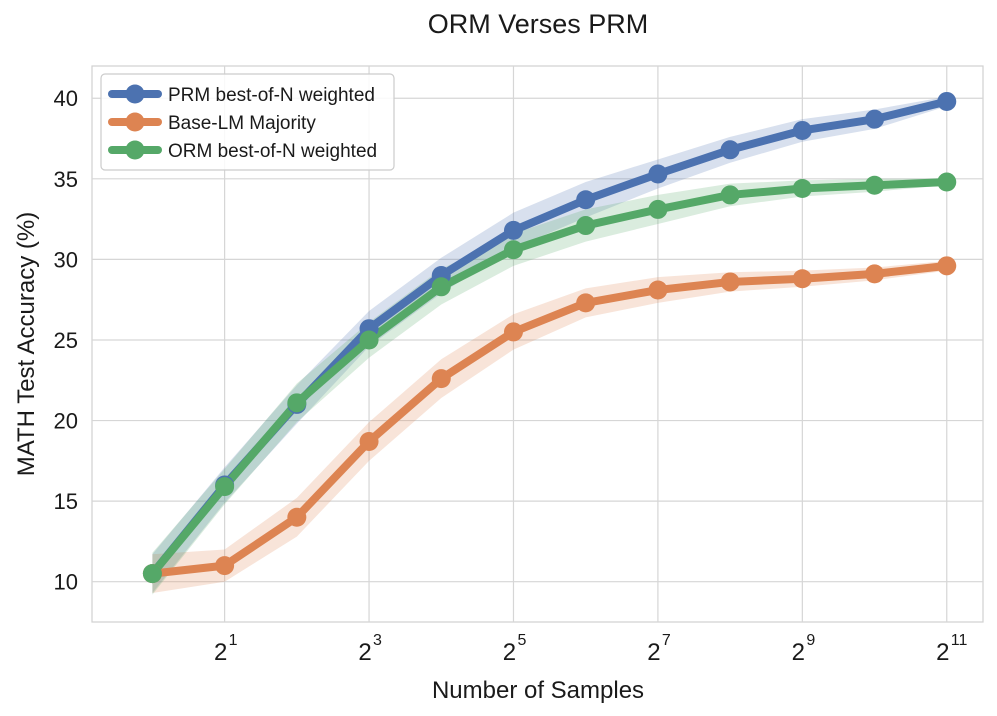 Image resolution: width=997 pixels, height=716 pixels. What do you see at coordinates (810, 640) in the screenshot?
I see `x-tick-exponent: 9` at bounding box center [810, 640].